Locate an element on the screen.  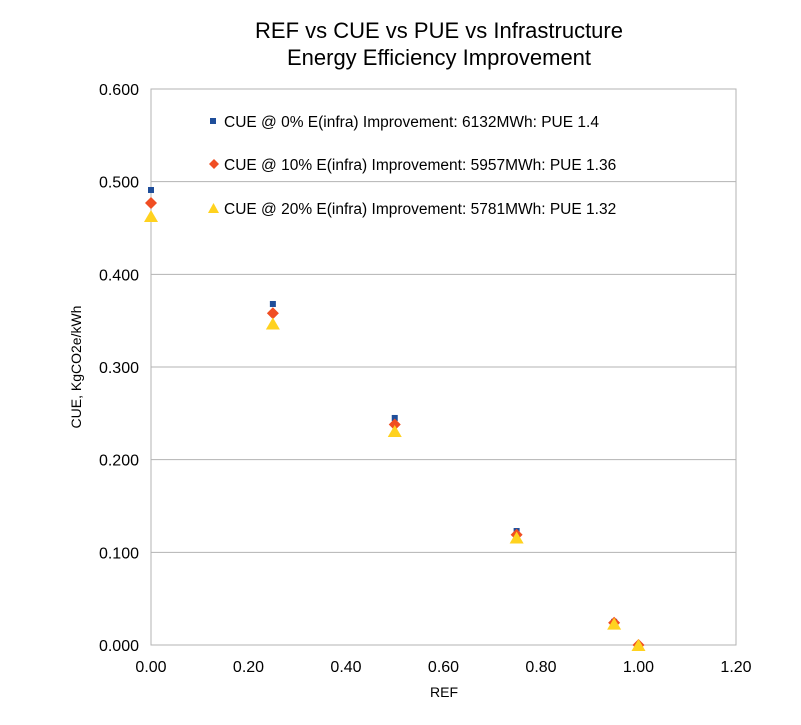
x-axis-ticks: 0.00 0.20 0.40 0.60 0.80 1.00 1.20 is located at coordinates (443, 667).